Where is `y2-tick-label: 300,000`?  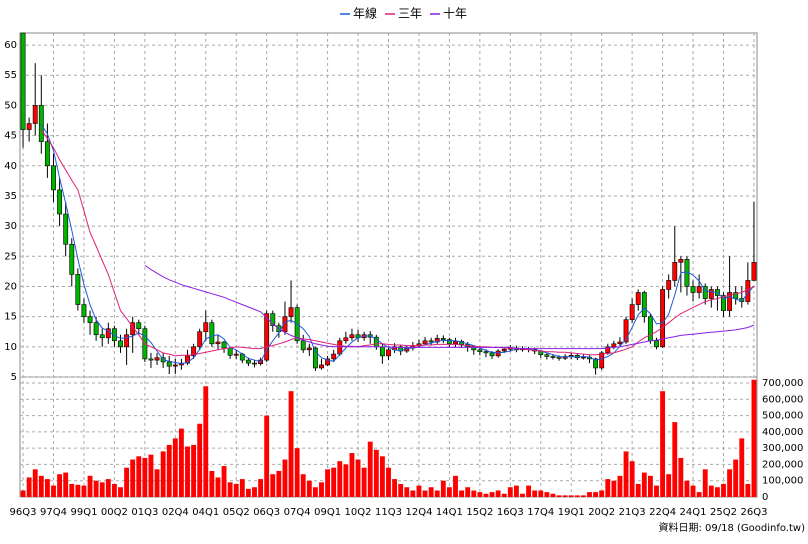
y2-tick-label: 300,000 is located at coordinates (782, 448).